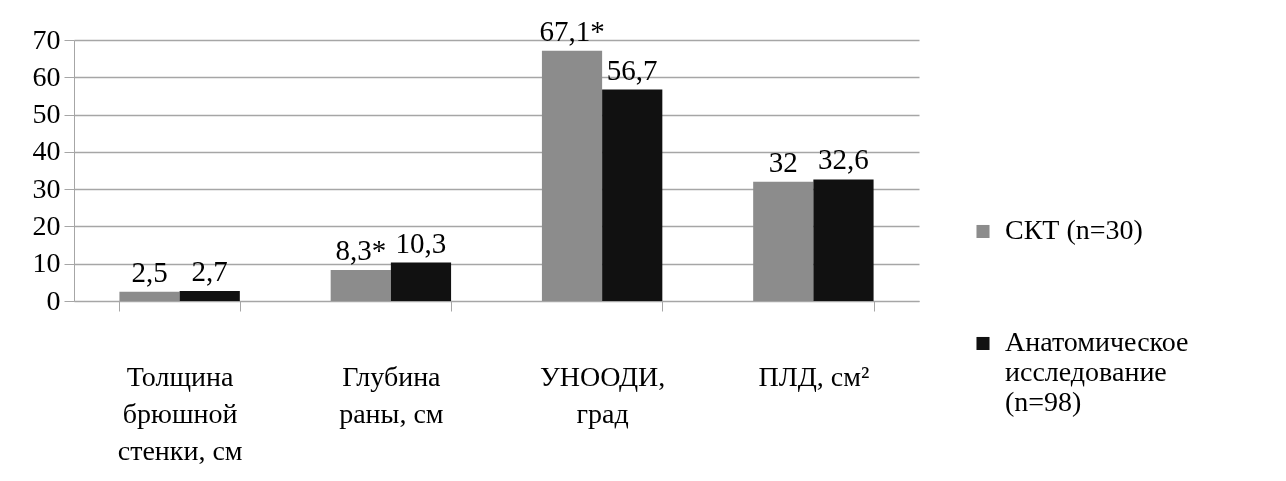 The height and width of the screenshot is (481, 1286). Describe the element at coordinates (209, 270) in the screenshot. I see `data-label: 2,7` at that location.